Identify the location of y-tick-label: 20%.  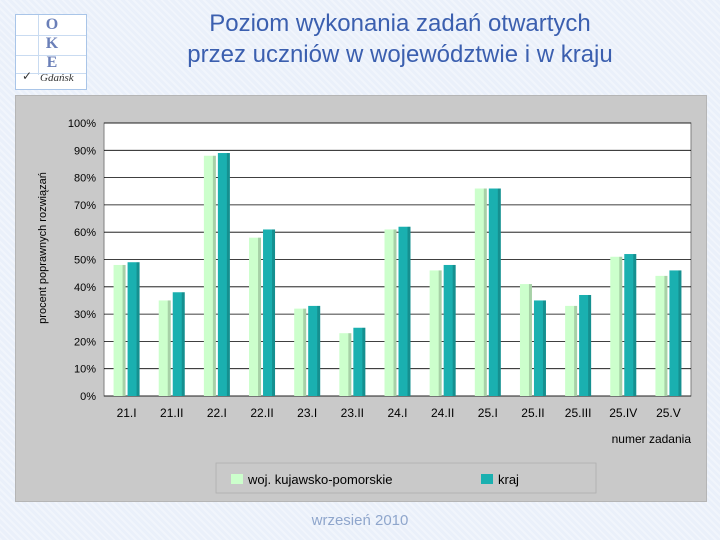
(85, 342).